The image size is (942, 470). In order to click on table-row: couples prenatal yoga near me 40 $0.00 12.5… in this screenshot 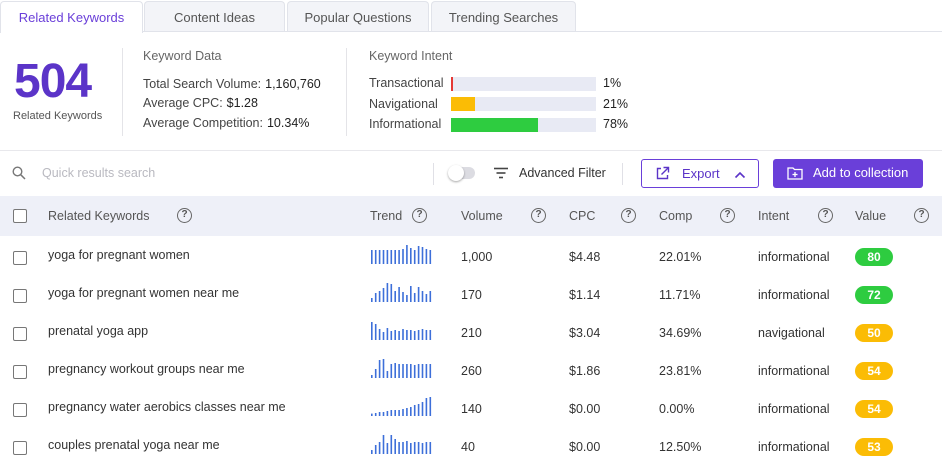, I will do `click(471, 446)`.